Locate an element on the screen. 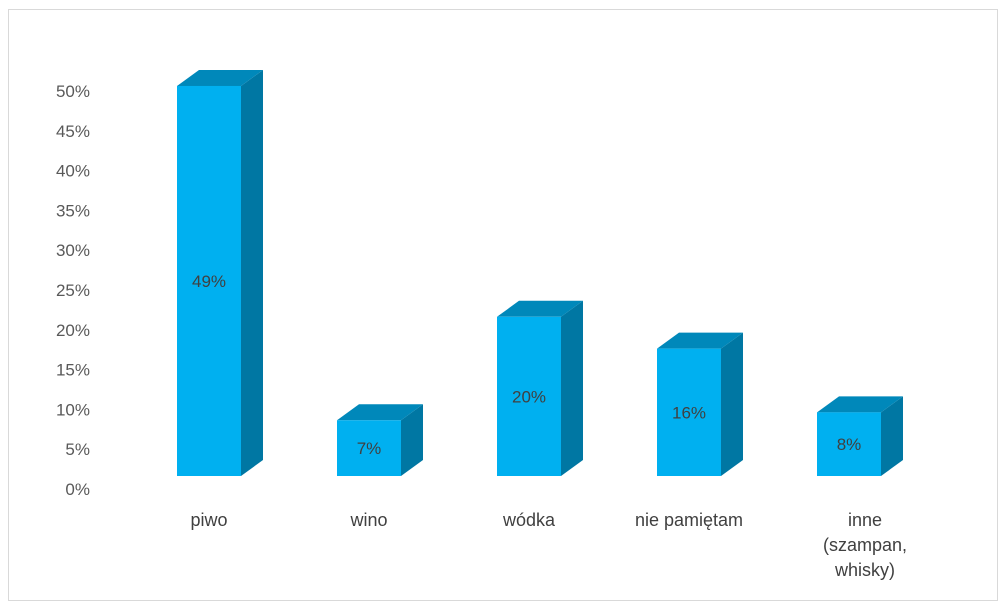 Image resolution: width=1006 pixels, height=608 pixels. bar-2: 7% is located at coordinates (380, 440).